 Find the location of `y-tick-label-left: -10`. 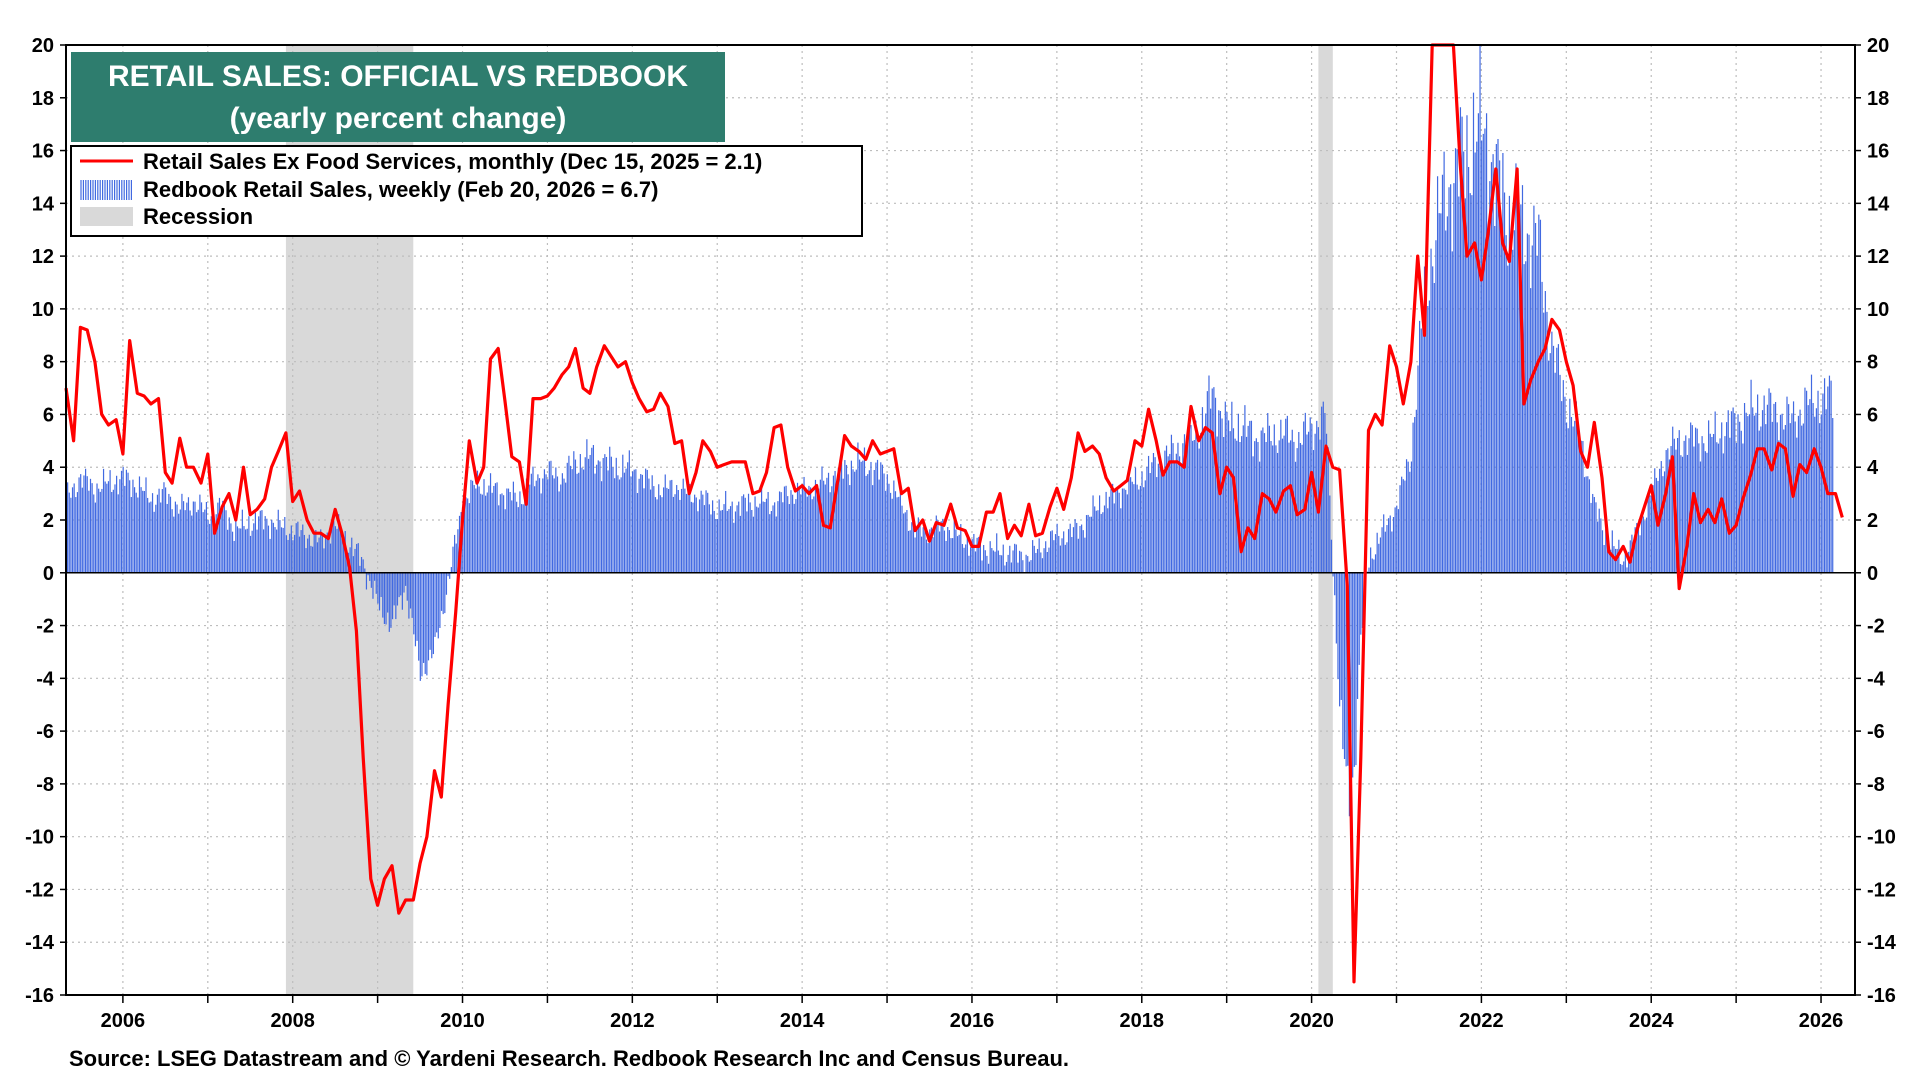

y-tick-label-left: -10 is located at coordinates (39, 838).